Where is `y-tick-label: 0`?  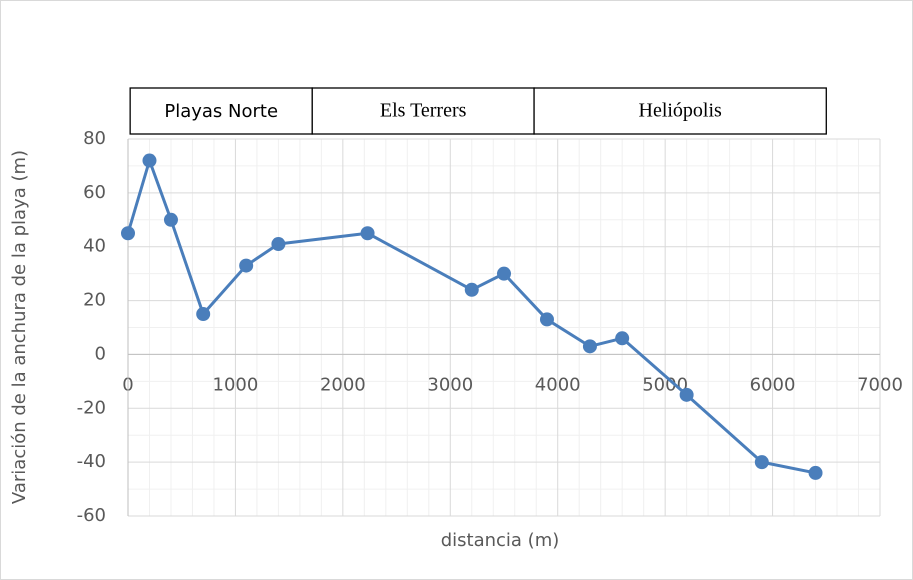
y-tick-label: 0 is located at coordinates (100, 353).